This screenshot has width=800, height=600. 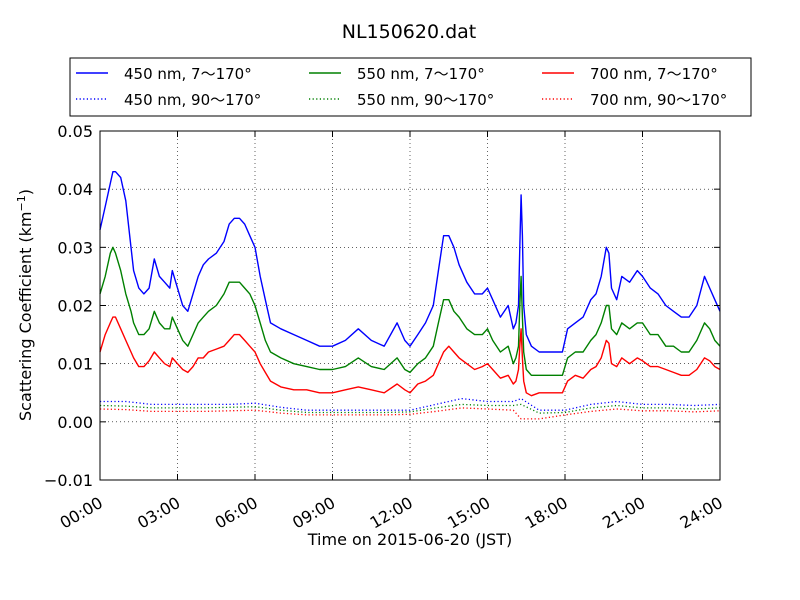 What do you see at coordinates (75, 364) in the screenshot?
I see `y-tick-label: 0.01` at bounding box center [75, 364].